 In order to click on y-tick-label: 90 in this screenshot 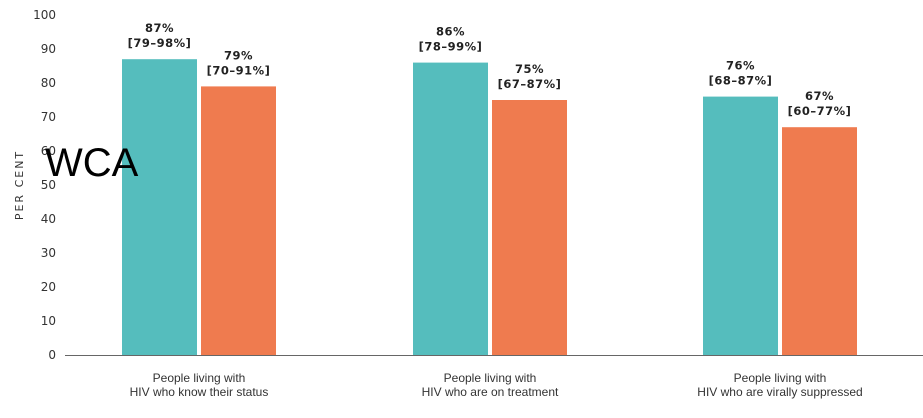, I will do `click(48, 49)`.